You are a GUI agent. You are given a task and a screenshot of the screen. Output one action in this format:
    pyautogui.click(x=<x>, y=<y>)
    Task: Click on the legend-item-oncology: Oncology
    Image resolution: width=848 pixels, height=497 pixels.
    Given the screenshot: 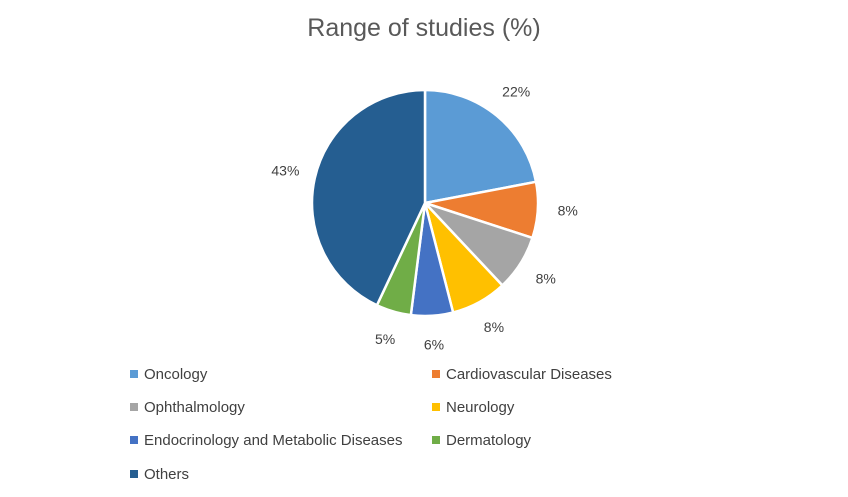 What is the action you would take?
    pyautogui.click(x=168, y=374)
    